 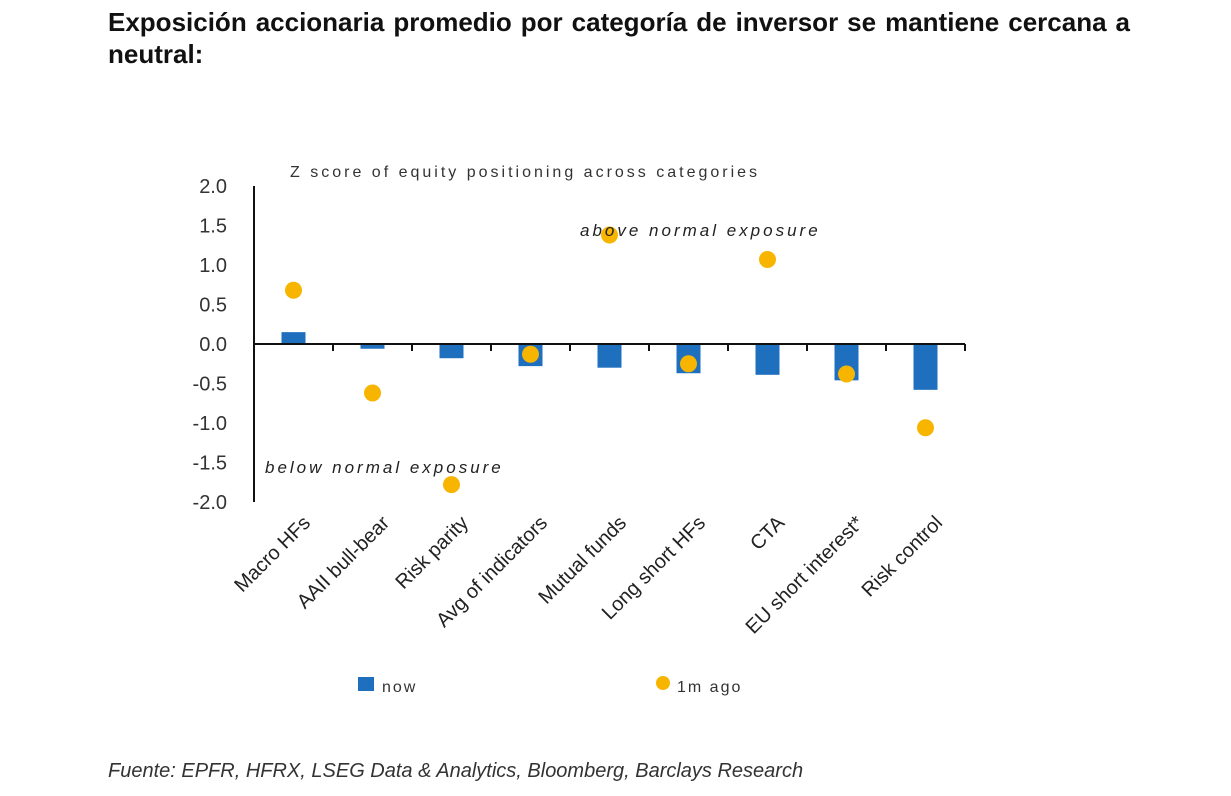 I want to click on y-tick-label: 1.5, so click(x=213, y=227).